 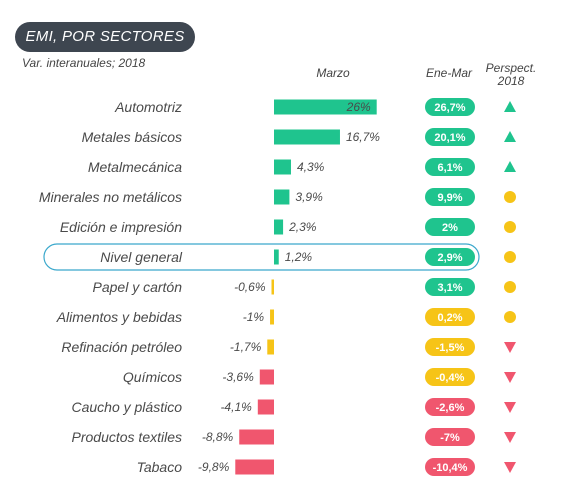 What do you see at coordinates (238, 377) in the screenshot?
I see `bar-value-label: -3,6%` at bounding box center [238, 377].